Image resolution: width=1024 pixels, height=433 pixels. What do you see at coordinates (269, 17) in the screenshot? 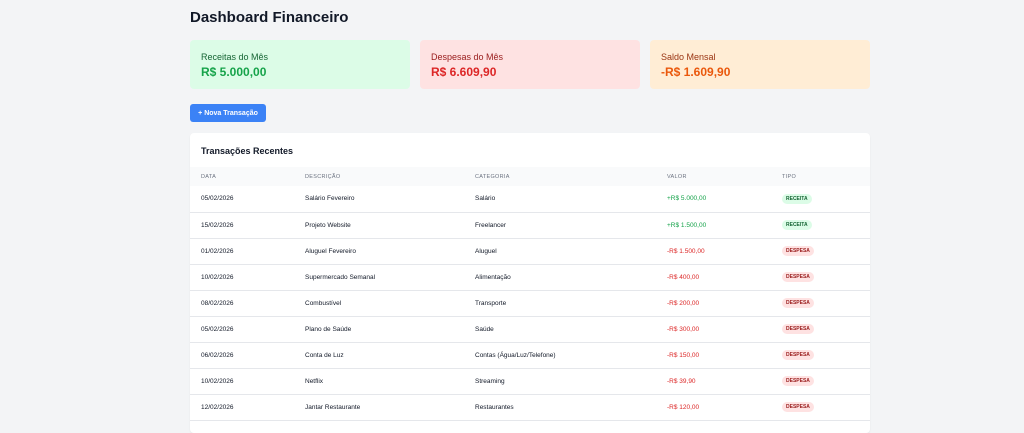
I see `page-title: Dashboard Financeiro` at bounding box center [269, 17].